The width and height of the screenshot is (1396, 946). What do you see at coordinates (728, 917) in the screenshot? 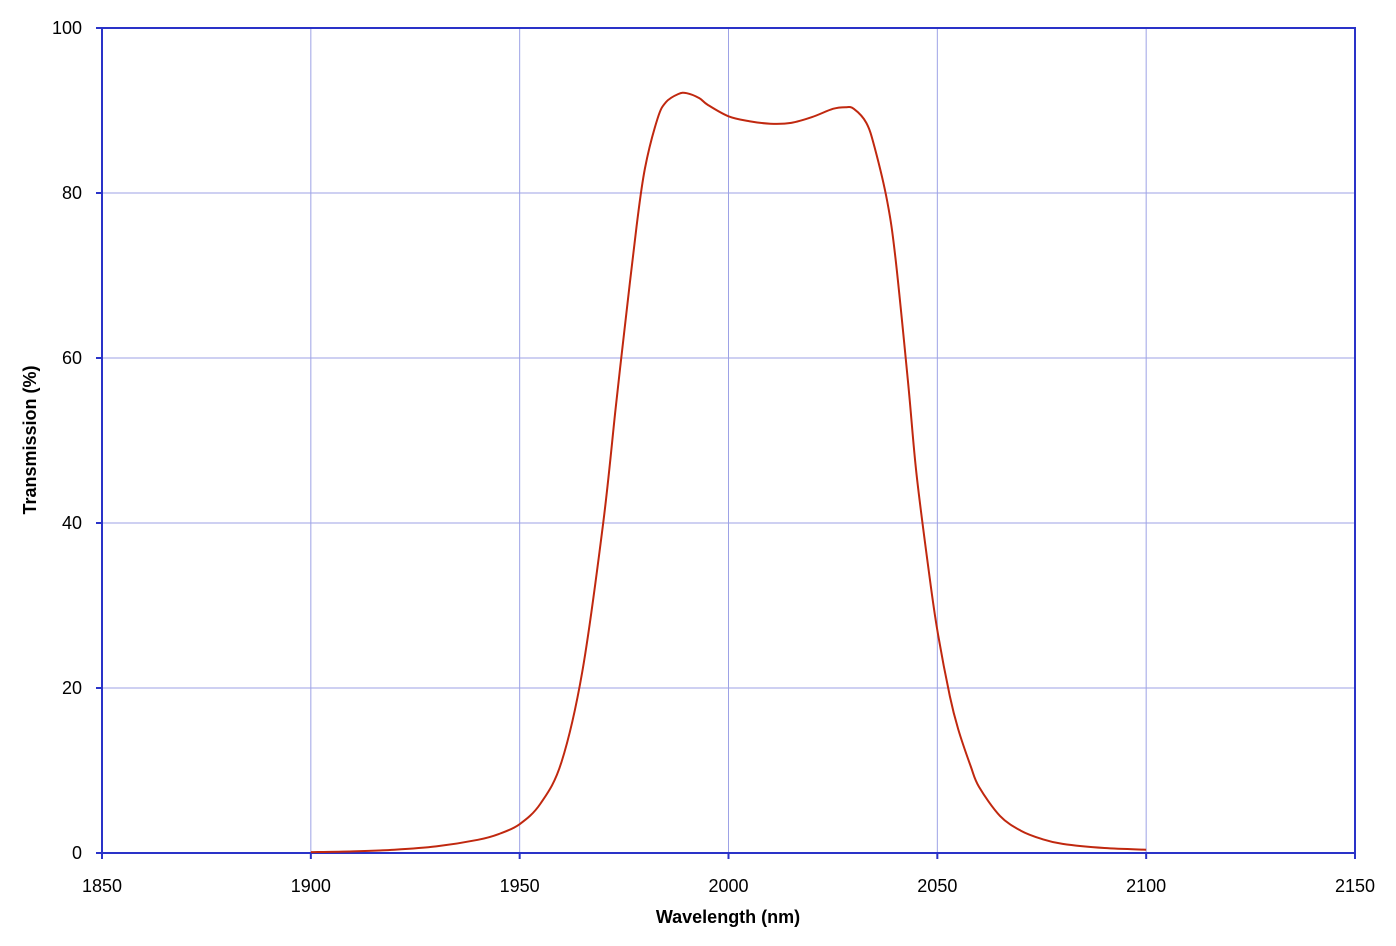
I see `x-axis-title: Wavelength (nm)` at bounding box center [728, 917].